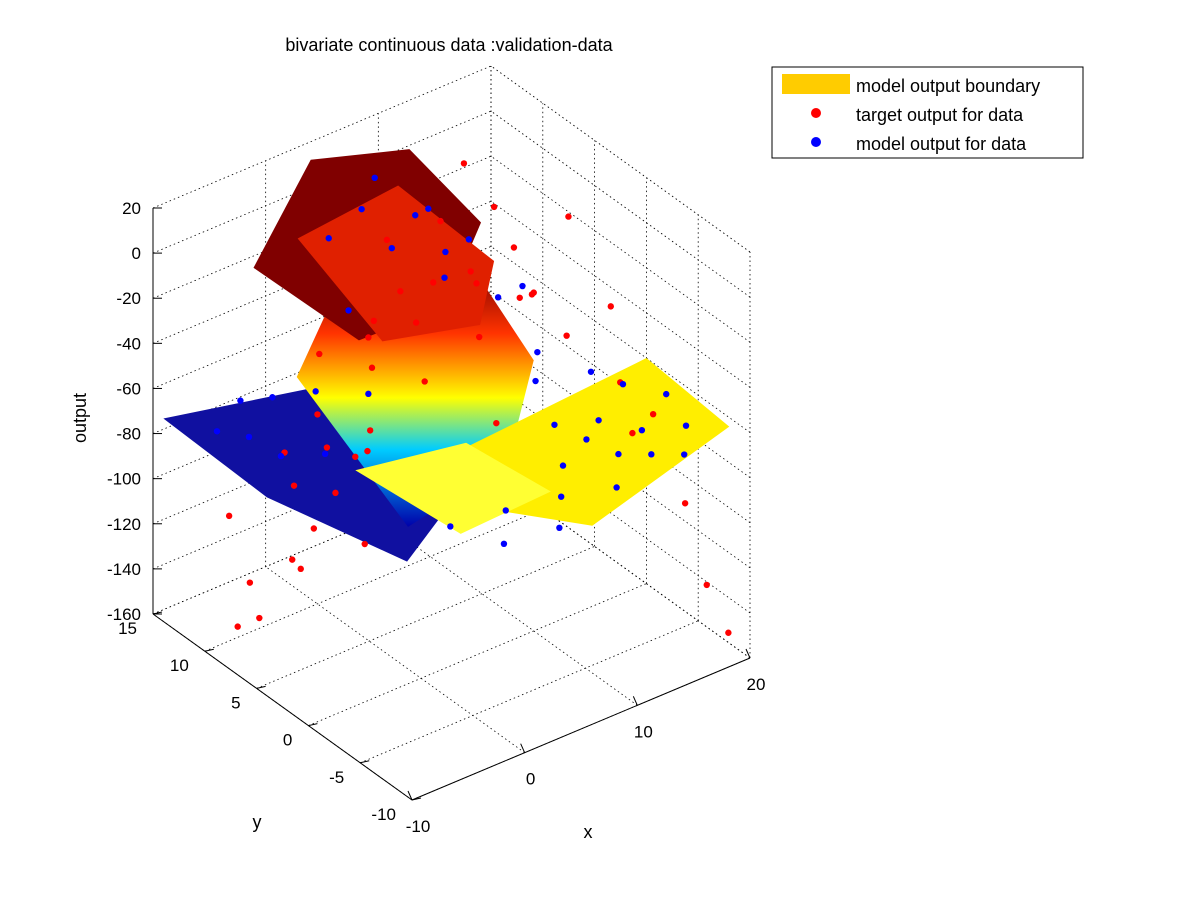  I want to click on z-tick-label: -120, so click(124, 524).